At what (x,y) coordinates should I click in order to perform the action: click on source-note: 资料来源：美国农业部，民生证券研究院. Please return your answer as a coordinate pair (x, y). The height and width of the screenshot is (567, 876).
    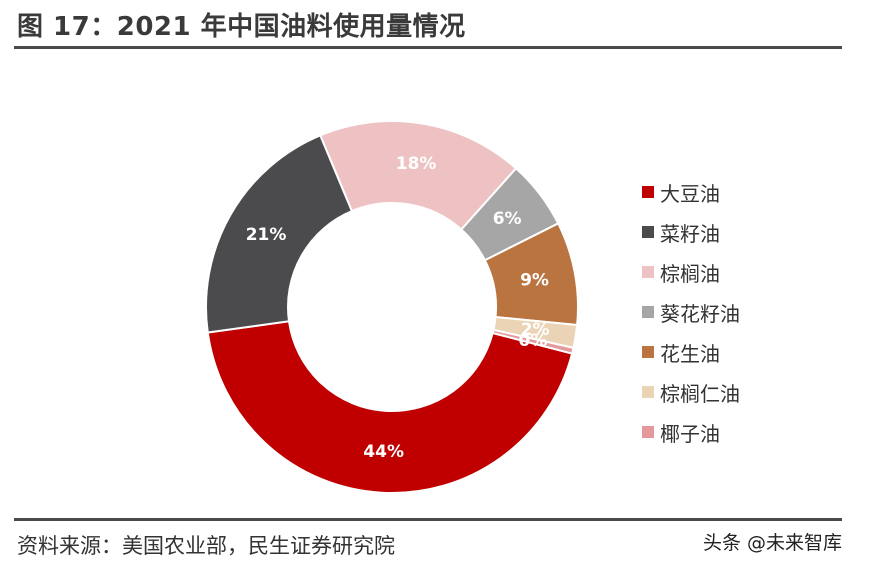
    Looking at the image, I should click on (206, 546).